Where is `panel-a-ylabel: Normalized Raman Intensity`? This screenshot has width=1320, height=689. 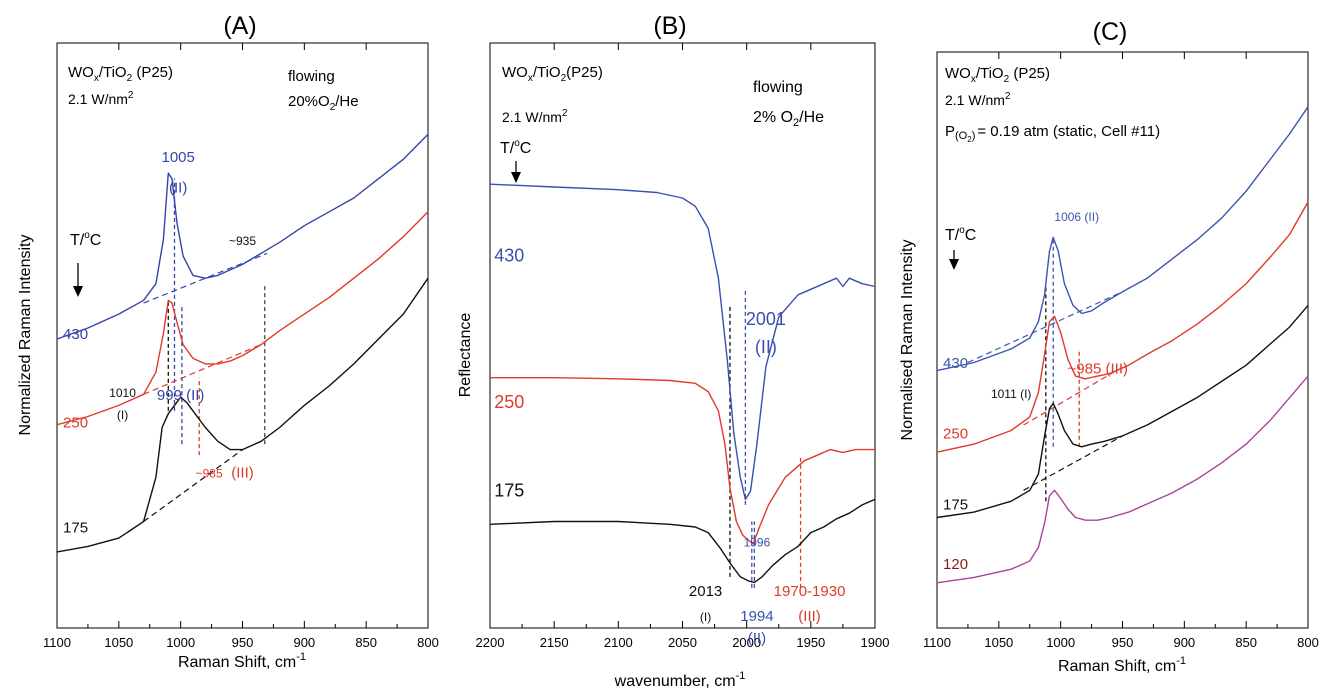
panel-a-ylabel: Normalized Raman Intensity is located at coordinates (25, 335).